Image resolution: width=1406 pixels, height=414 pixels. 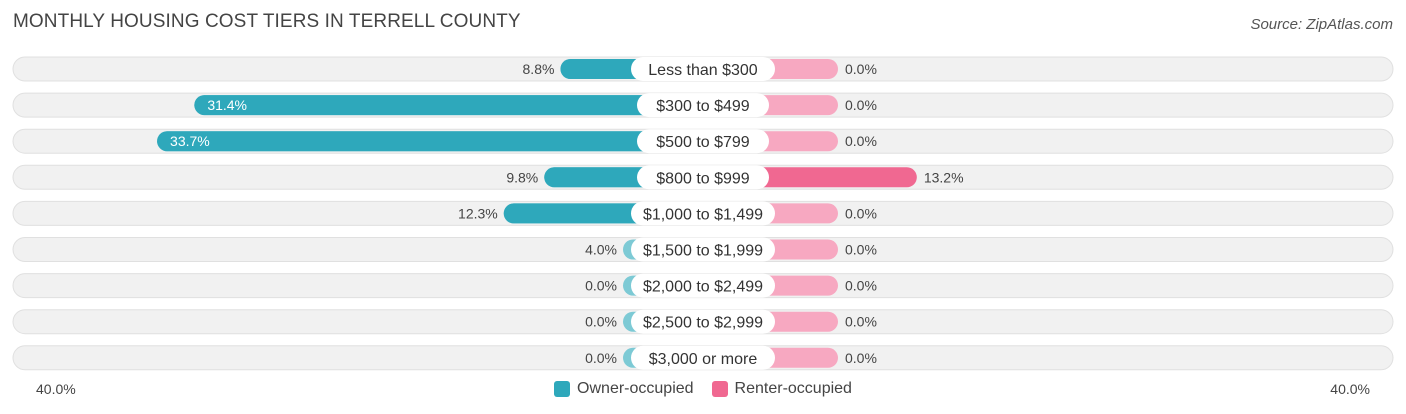 I want to click on legend-label-owner: Owner-occupied, so click(x=635, y=388).